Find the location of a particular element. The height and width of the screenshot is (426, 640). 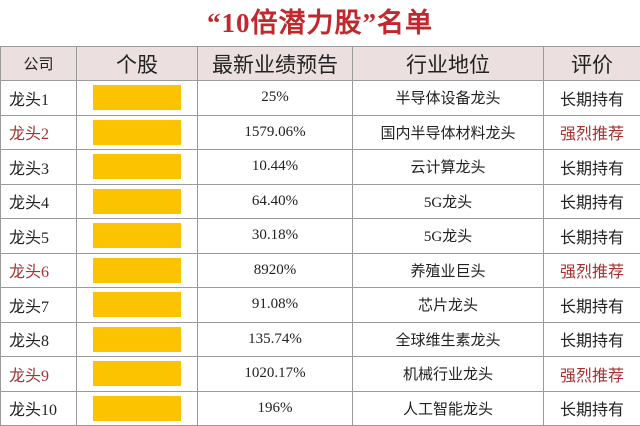

header-cell: 评价 is located at coordinates (592, 64).